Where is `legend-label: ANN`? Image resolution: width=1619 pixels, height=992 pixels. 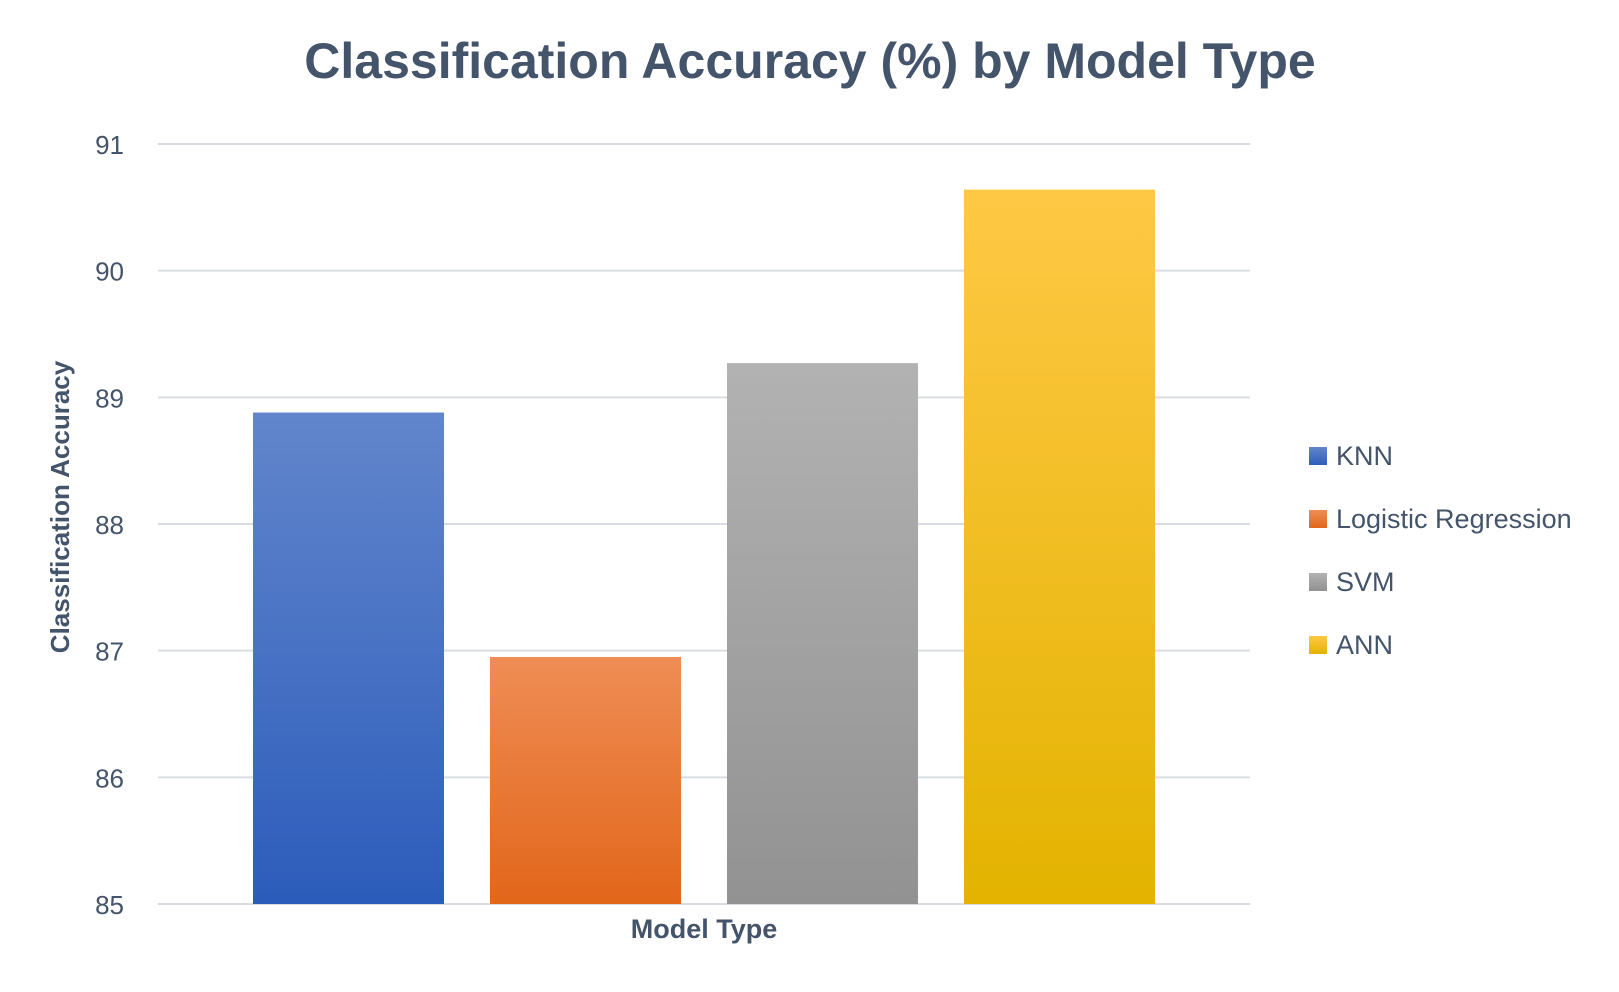
legend-label: ANN is located at coordinates (1364, 645).